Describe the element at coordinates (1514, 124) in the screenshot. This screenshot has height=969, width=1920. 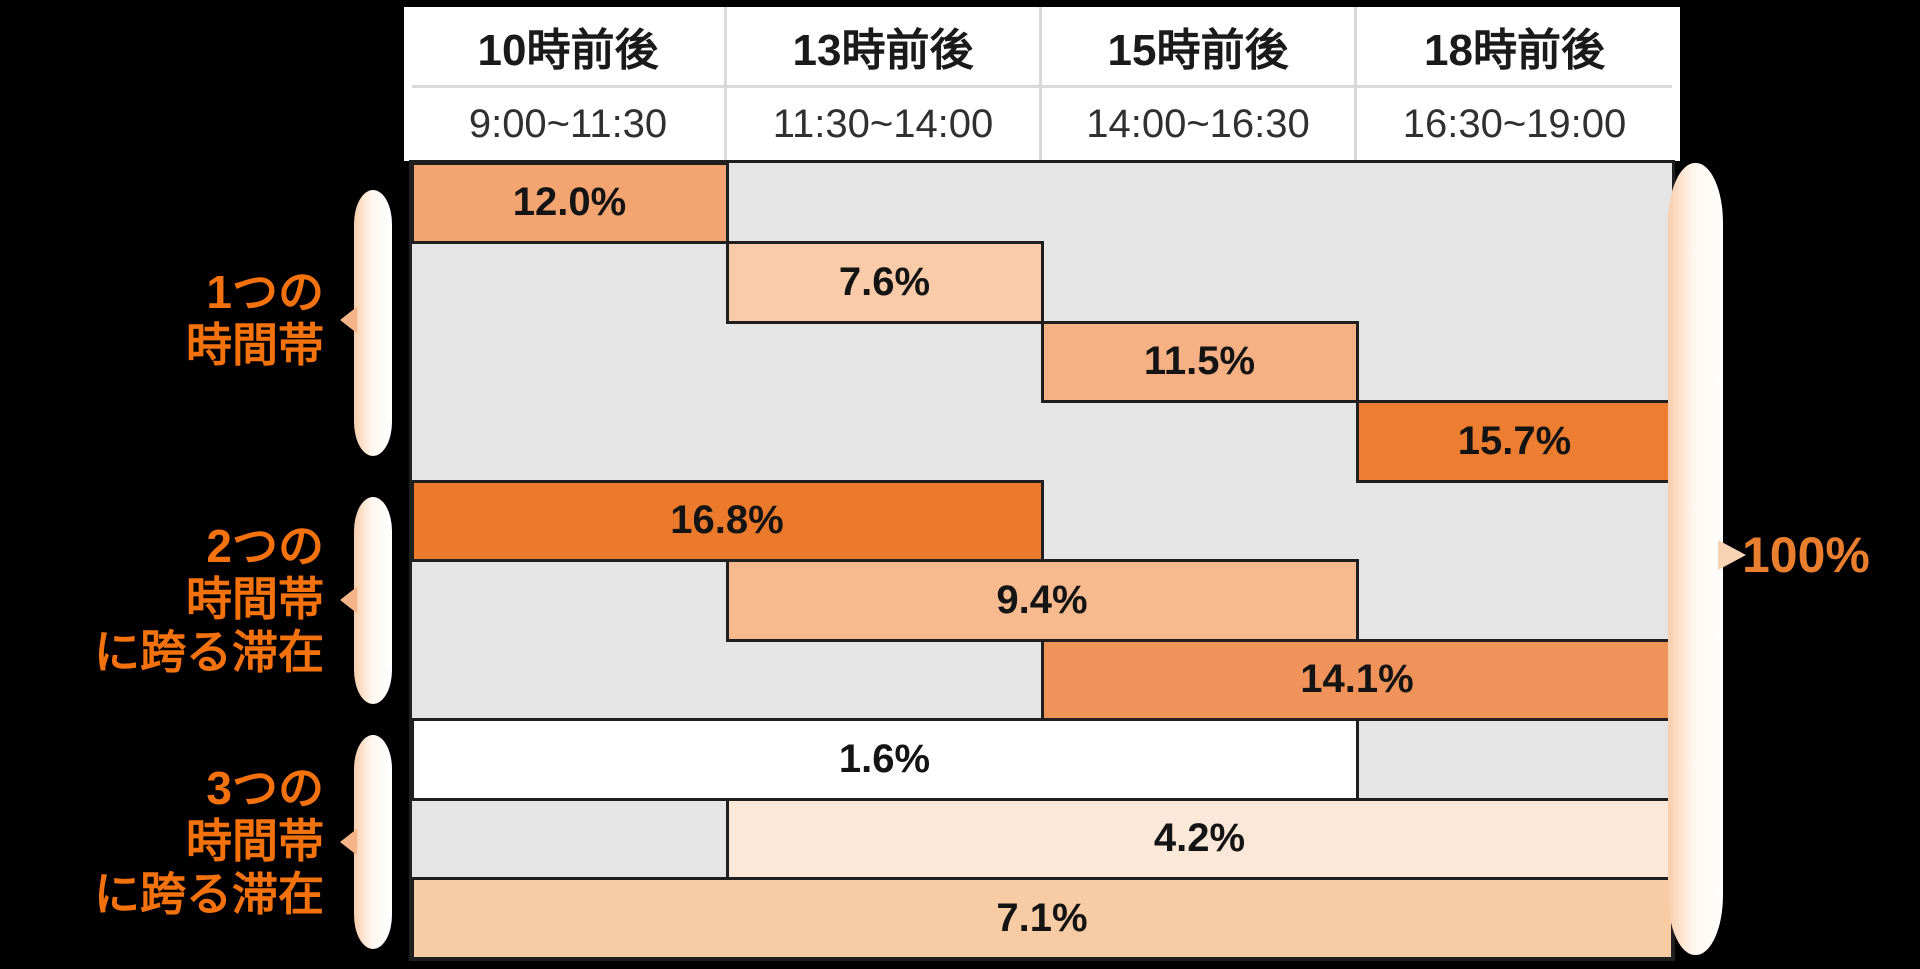
I see `column-time-range-4: 16:30~19:00` at that location.